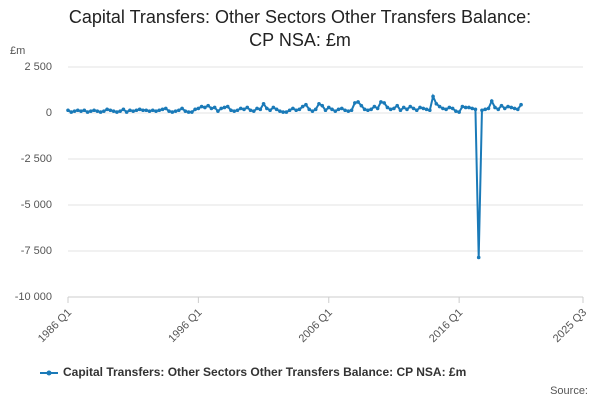 This screenshot has width=600, height=400. What do you see at coordinates (569, 391) in the screenshot?
I see `source: Source:` at bounding box center [569, 391].